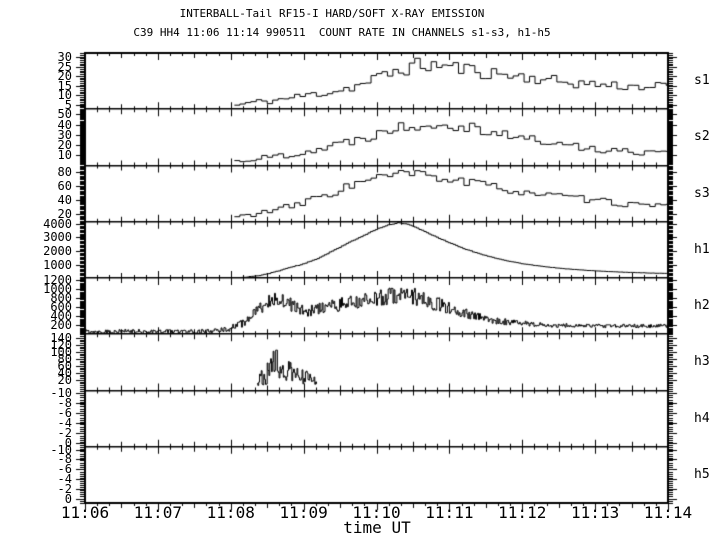 Image resolution: width=720 pixels, height=550 pixels. Describe the element at coordinates (64, 85) in the screenshot. I see `y-tick-label-s1: 15` at that location.